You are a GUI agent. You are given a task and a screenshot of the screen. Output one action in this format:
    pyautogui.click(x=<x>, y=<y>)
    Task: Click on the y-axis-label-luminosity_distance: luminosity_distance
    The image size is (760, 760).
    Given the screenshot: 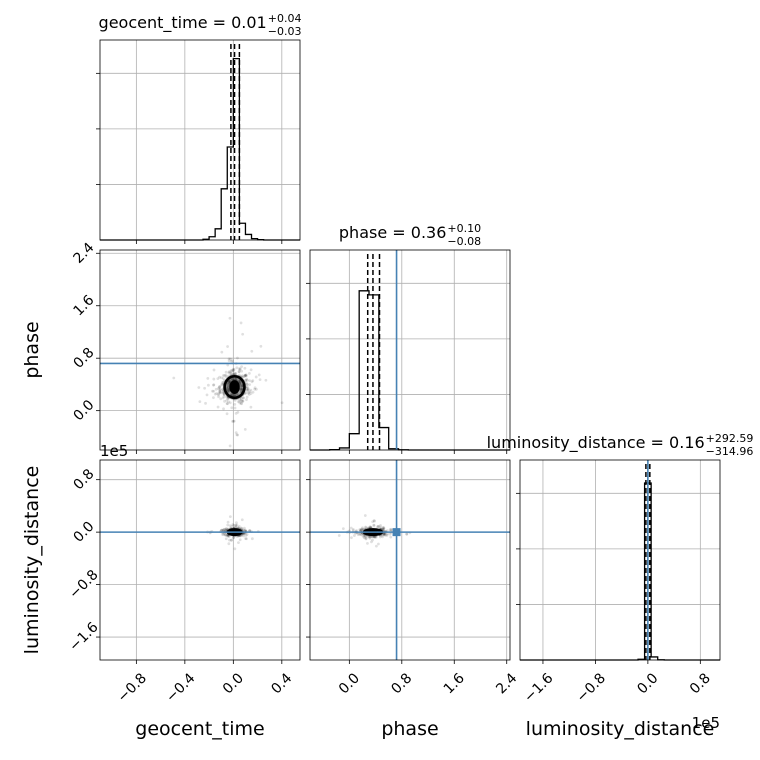 What is the action you would take?
    pyautogui.click(x=32, y=560)
    